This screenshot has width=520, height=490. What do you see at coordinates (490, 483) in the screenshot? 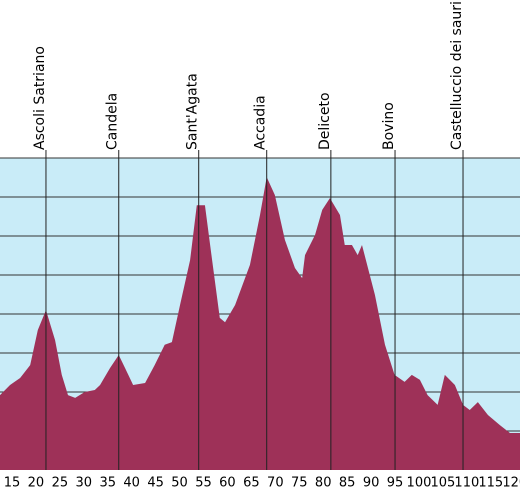
I see `x-tick-label: 115` at bounding box center [490, 483].